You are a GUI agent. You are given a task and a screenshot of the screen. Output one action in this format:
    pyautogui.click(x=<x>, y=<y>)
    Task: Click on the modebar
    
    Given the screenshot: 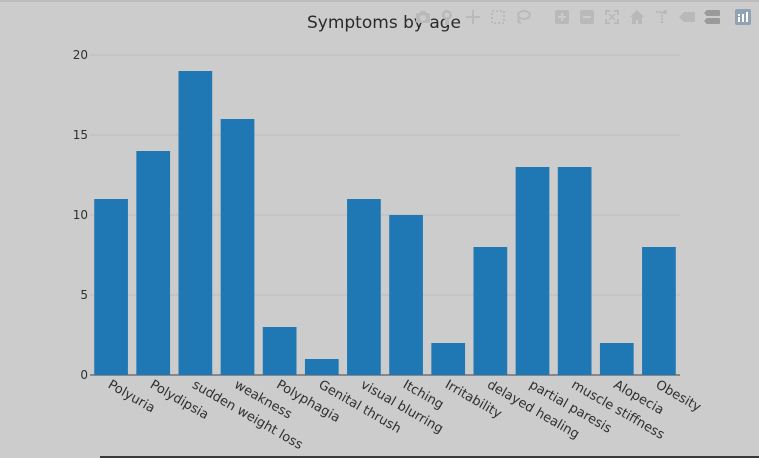 What is the action you would take?
    pyautogui.click(x=586, y=17)
    